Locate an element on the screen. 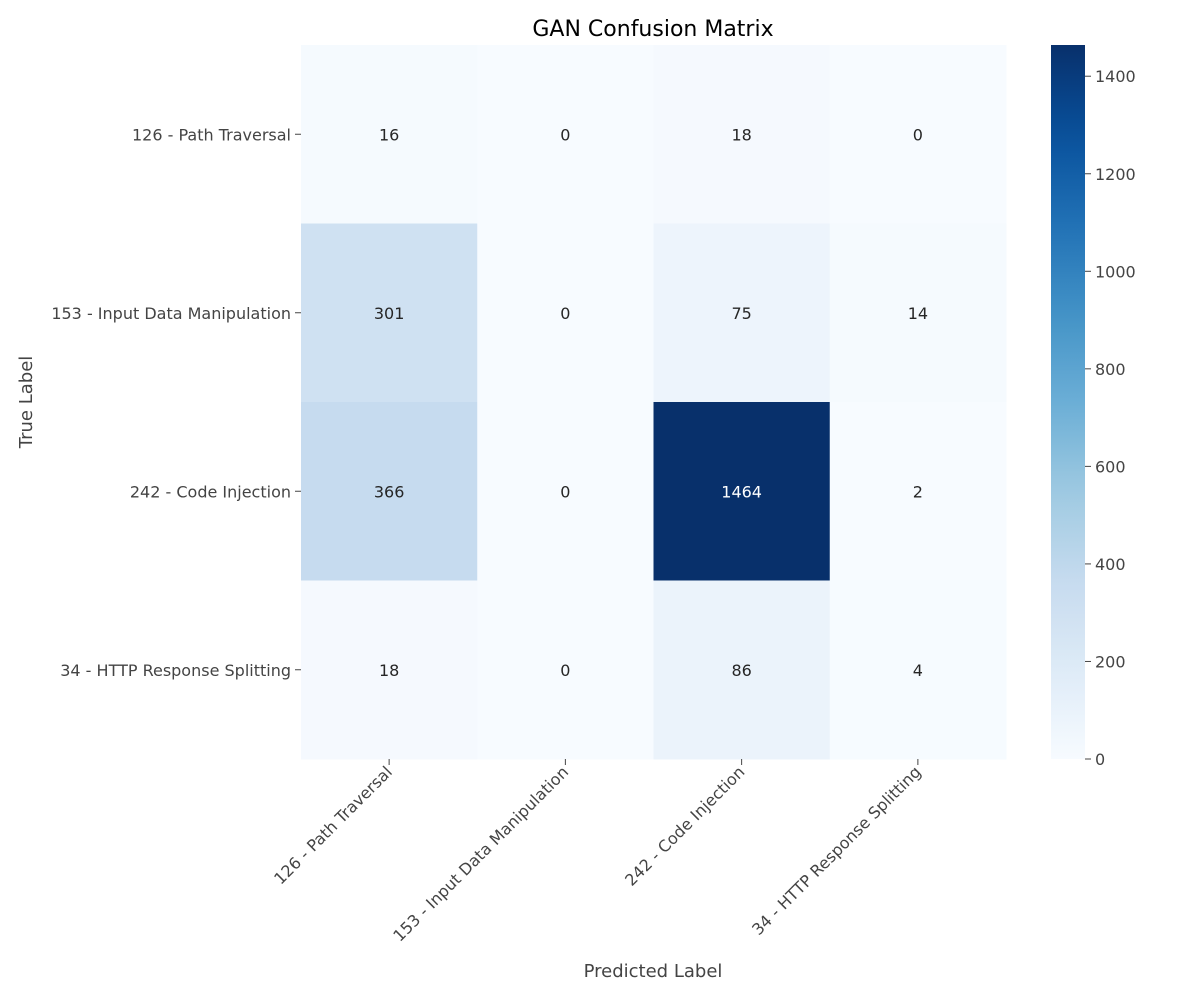 The height and width of the screenshot is (1000, 1200). colorbar-gradient is located at coordinates (1068, 402).